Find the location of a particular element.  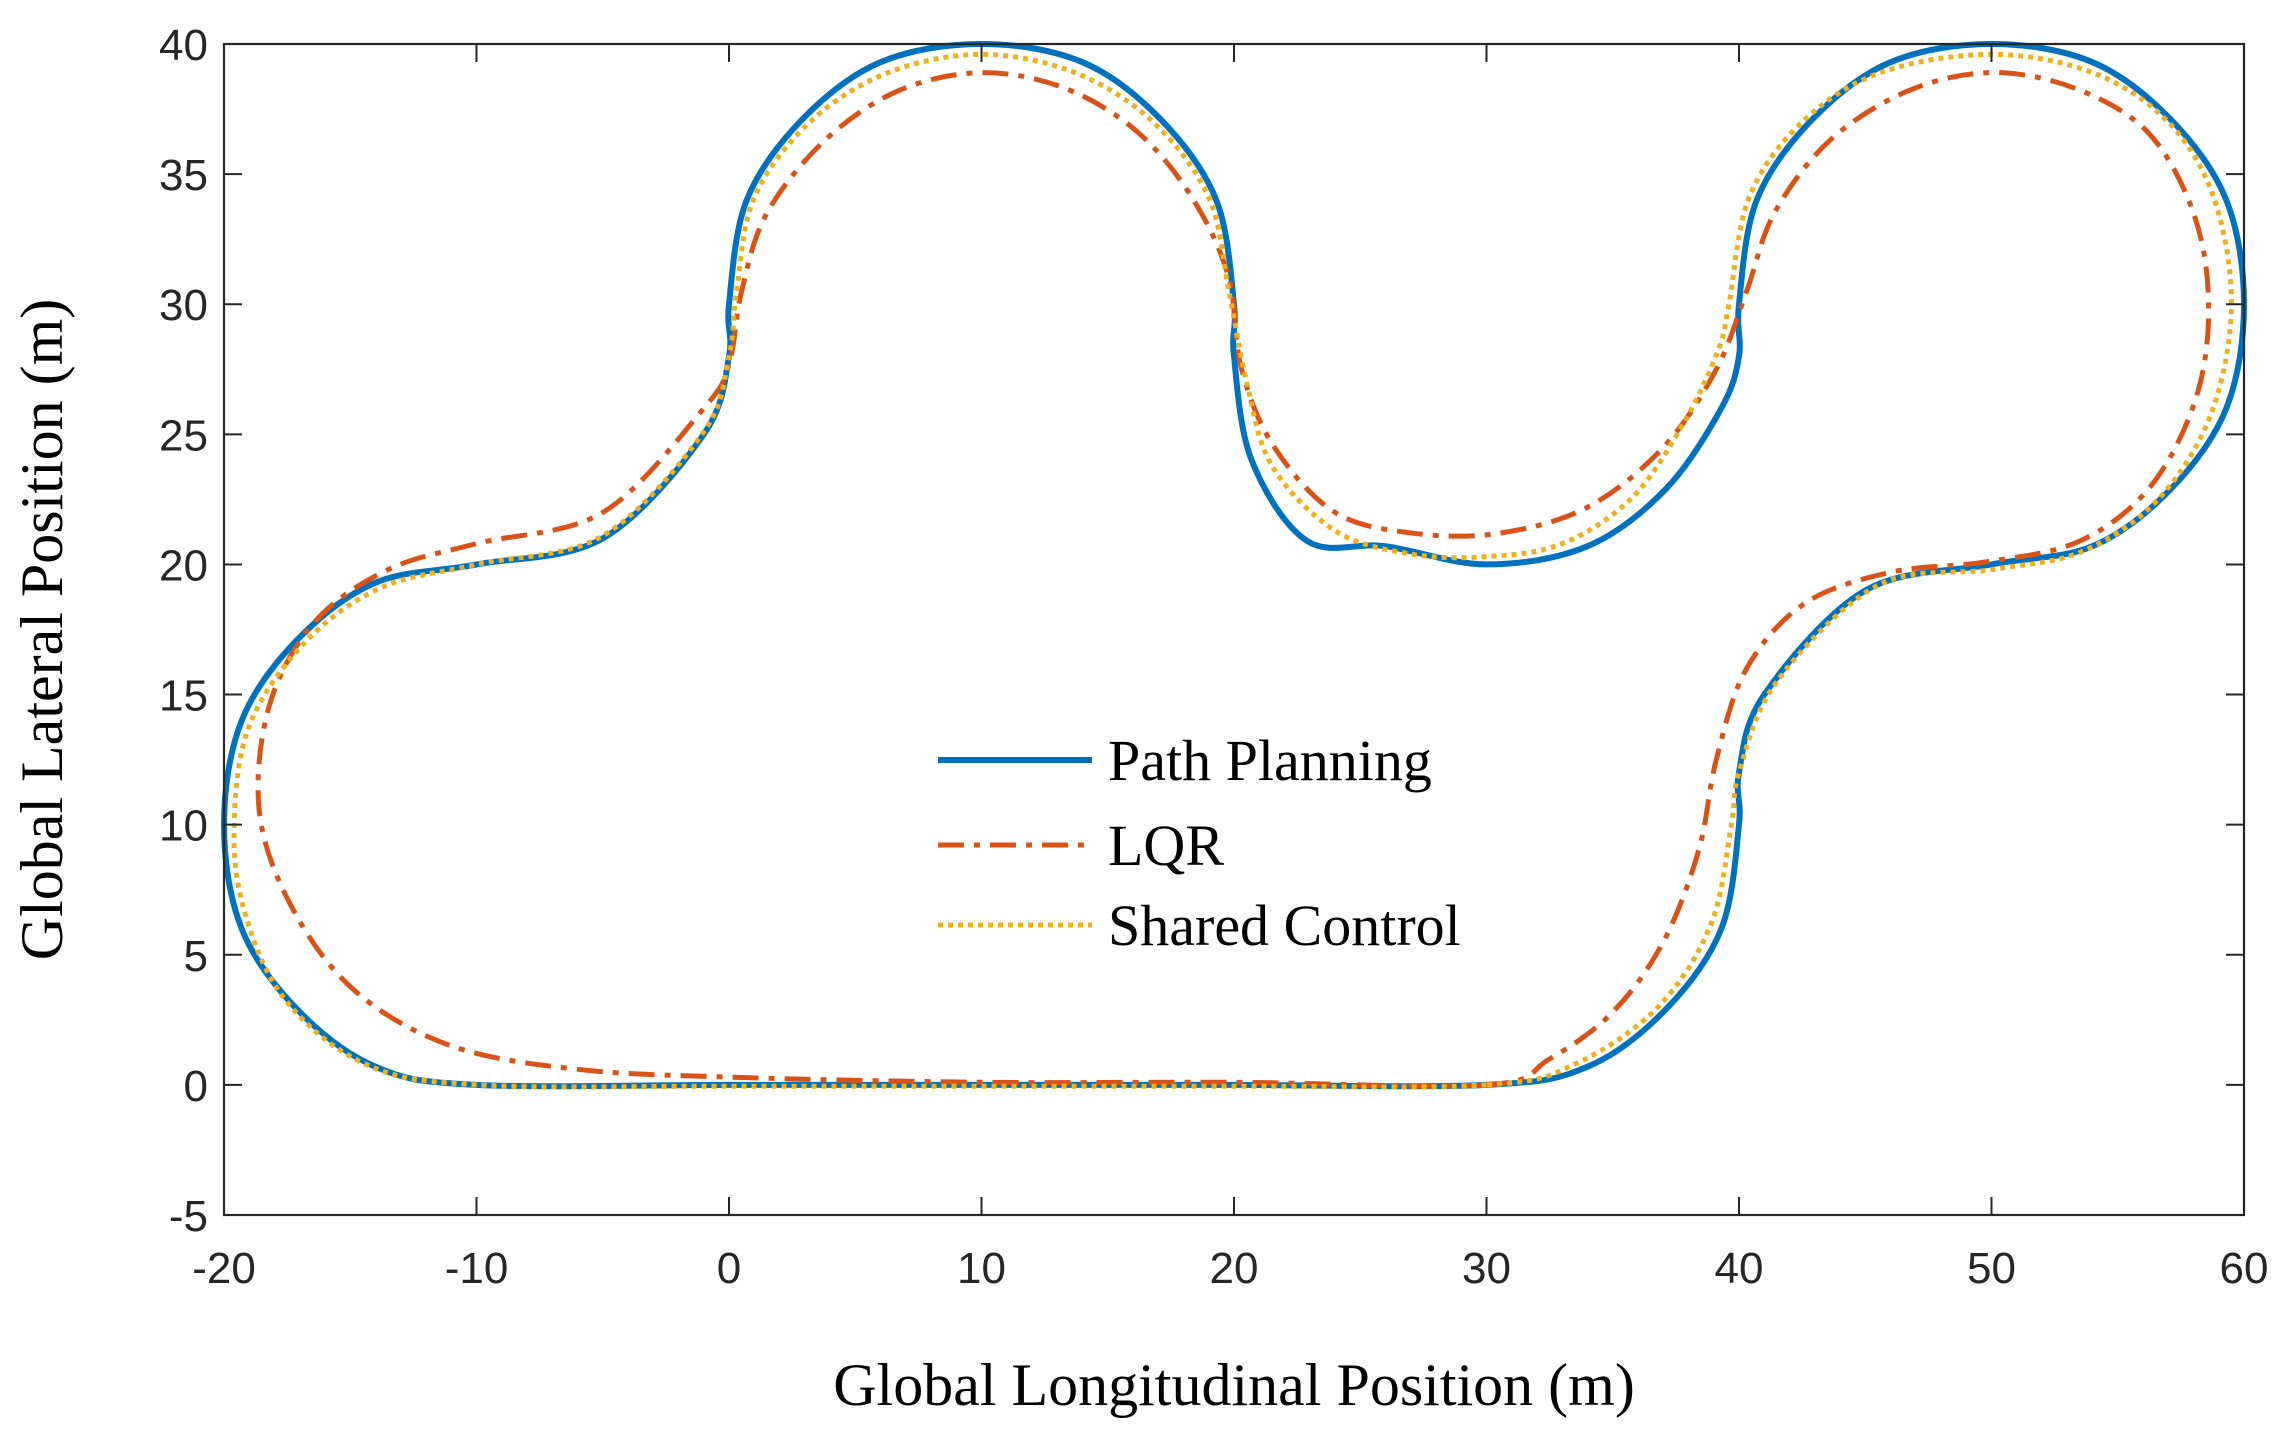

y-axis-label: Global Lateral Position (m) is located at coordinates (42, 630).